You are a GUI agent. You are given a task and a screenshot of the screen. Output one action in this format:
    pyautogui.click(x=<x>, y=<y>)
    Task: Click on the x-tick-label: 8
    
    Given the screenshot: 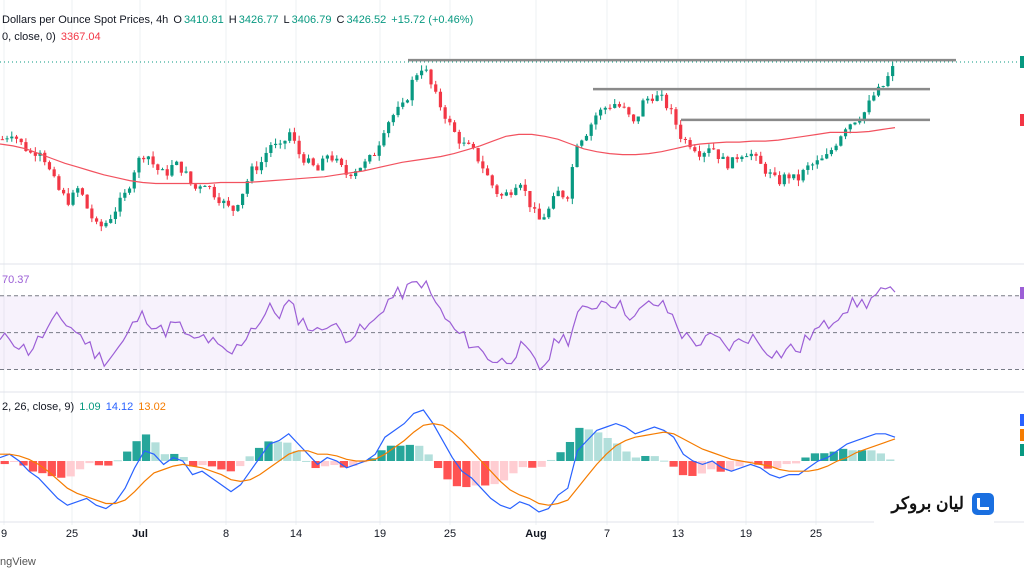 What is the action you would take?
    pyautogui.click(x=226, y=534)
    